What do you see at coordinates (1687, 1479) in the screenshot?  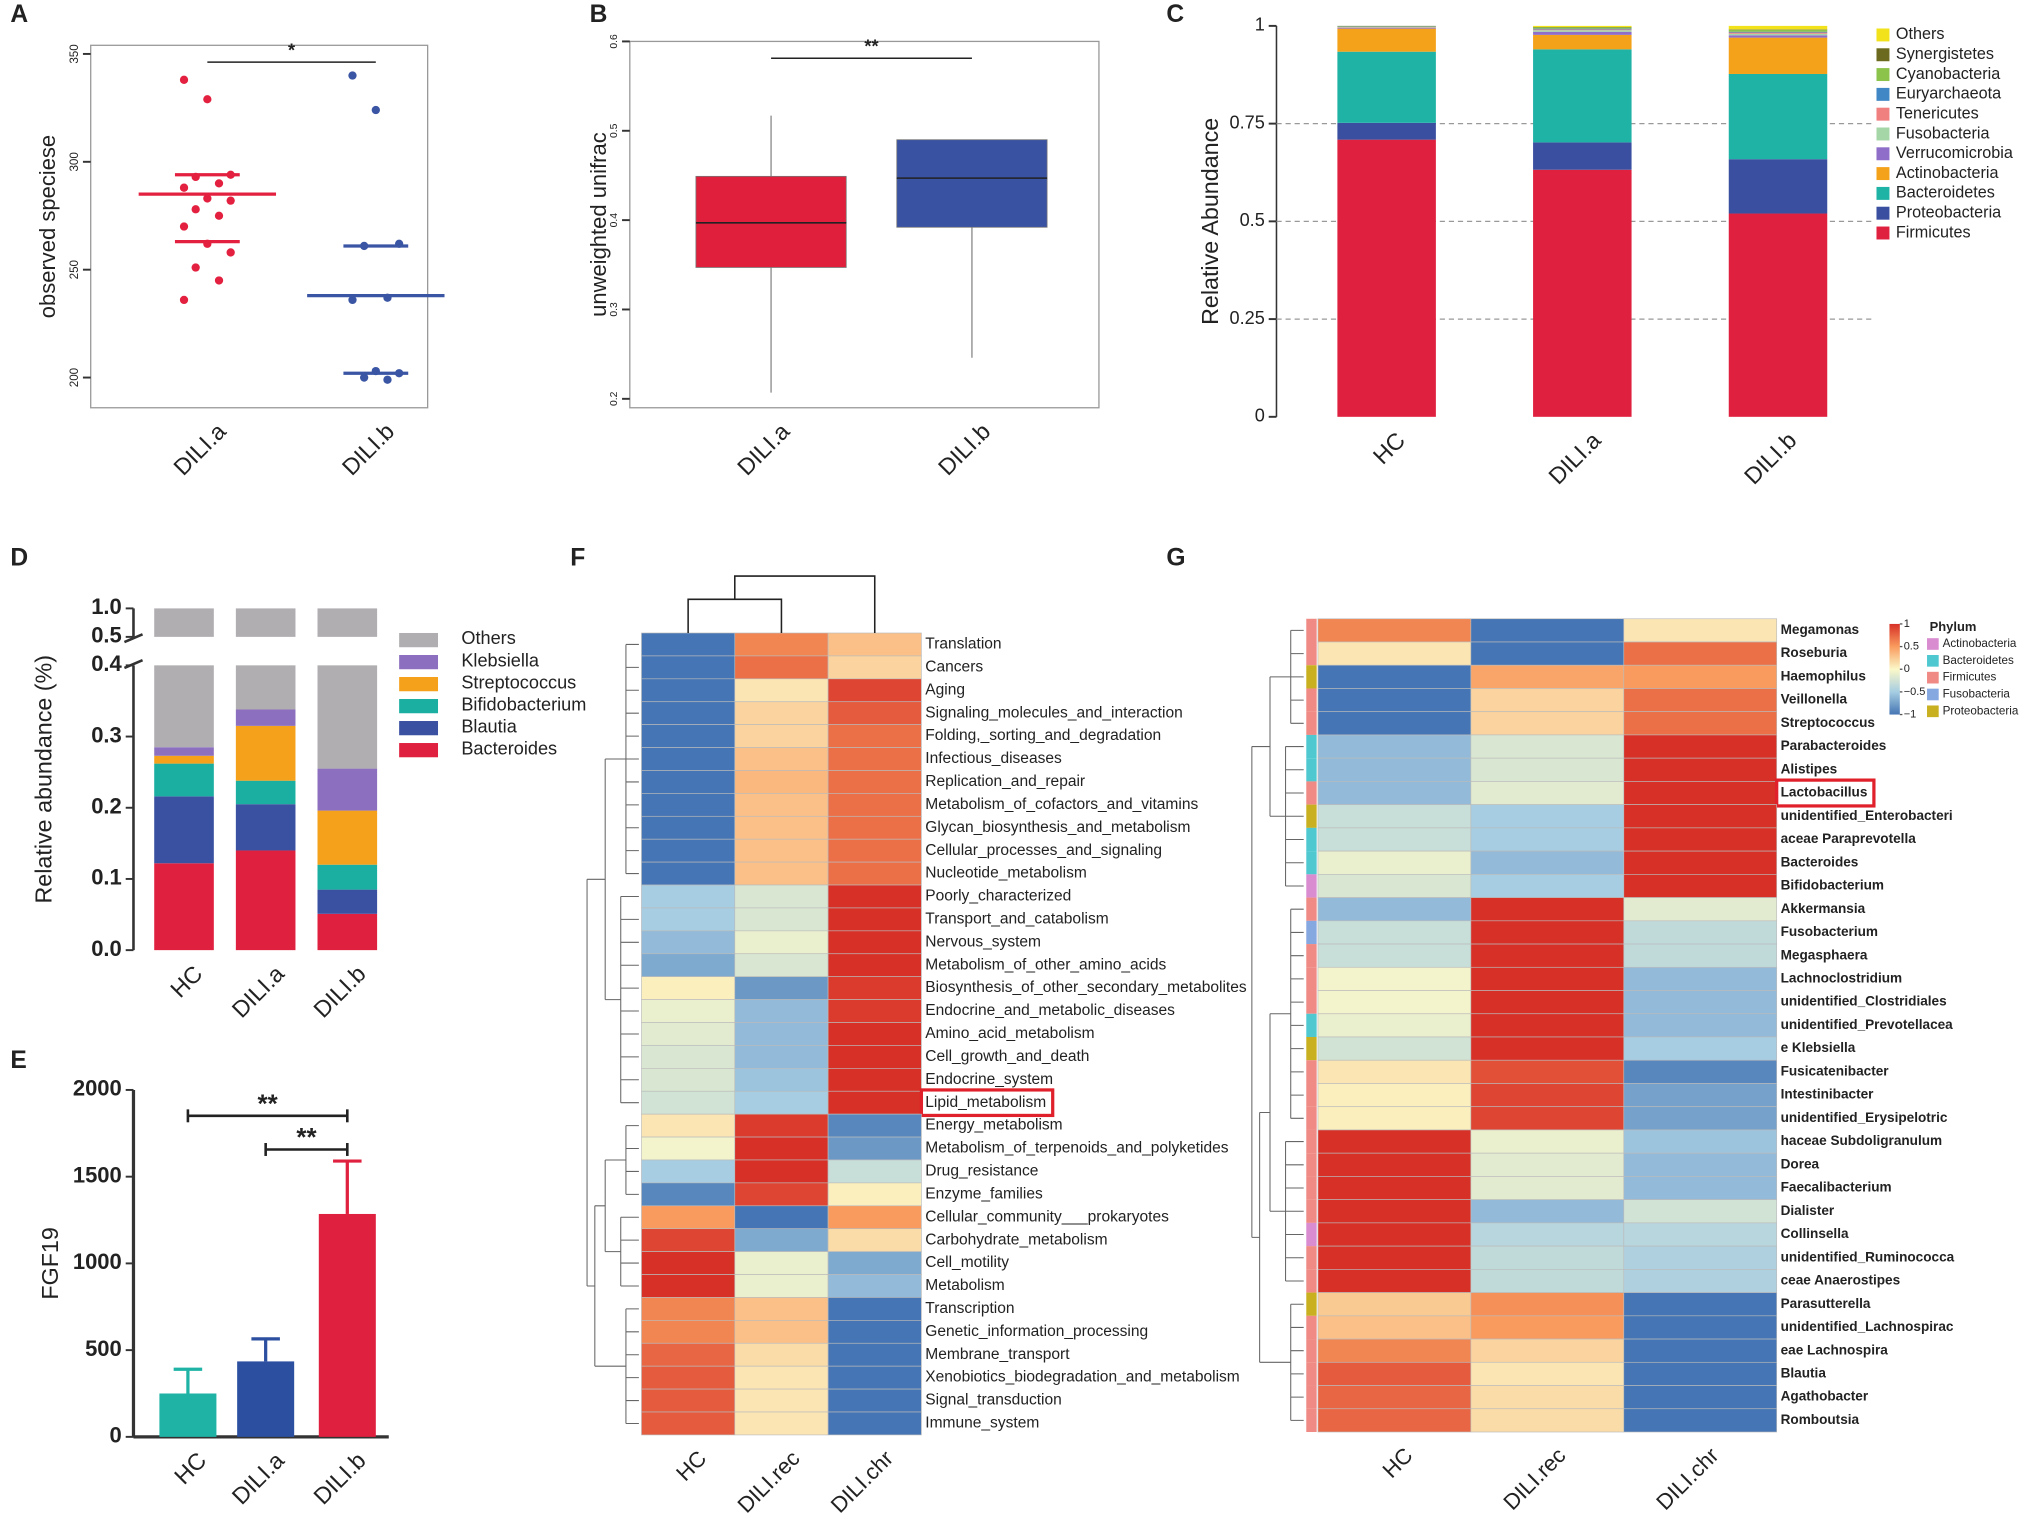 I see `column-label: DILI.chr` at bounding box center [1687, 1479].